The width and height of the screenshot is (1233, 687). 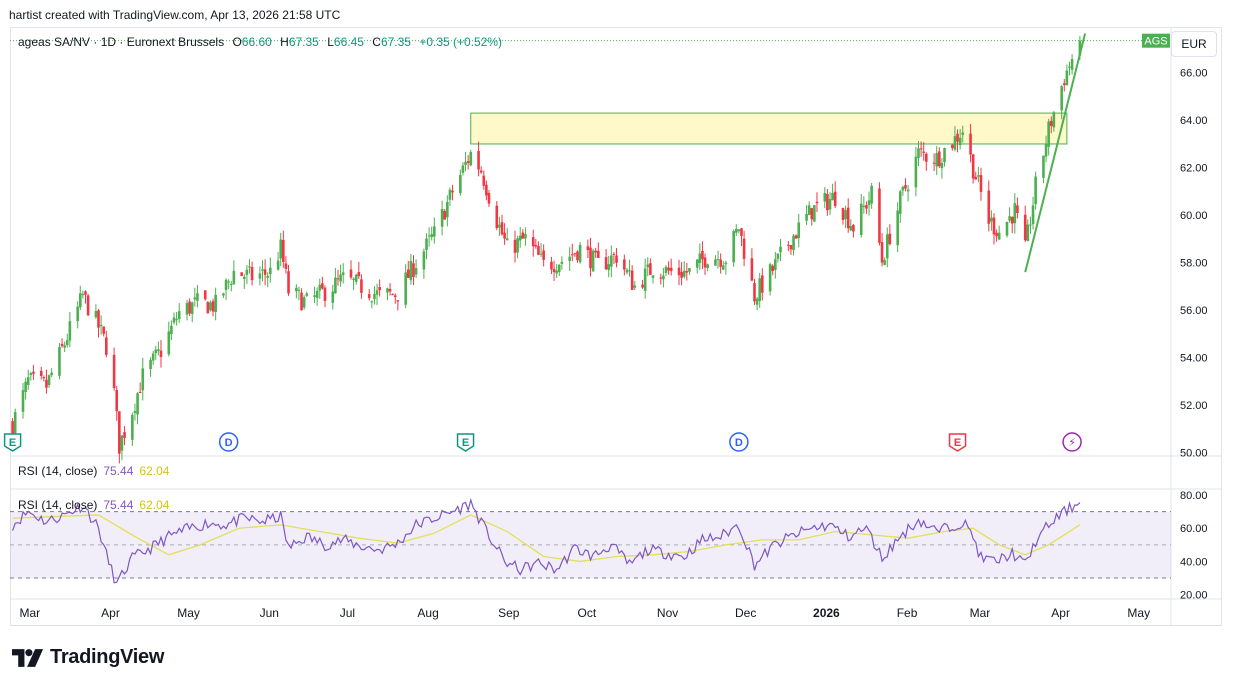 I want to click on price-tick-label: 66.00, so click(x=1194, y=74).